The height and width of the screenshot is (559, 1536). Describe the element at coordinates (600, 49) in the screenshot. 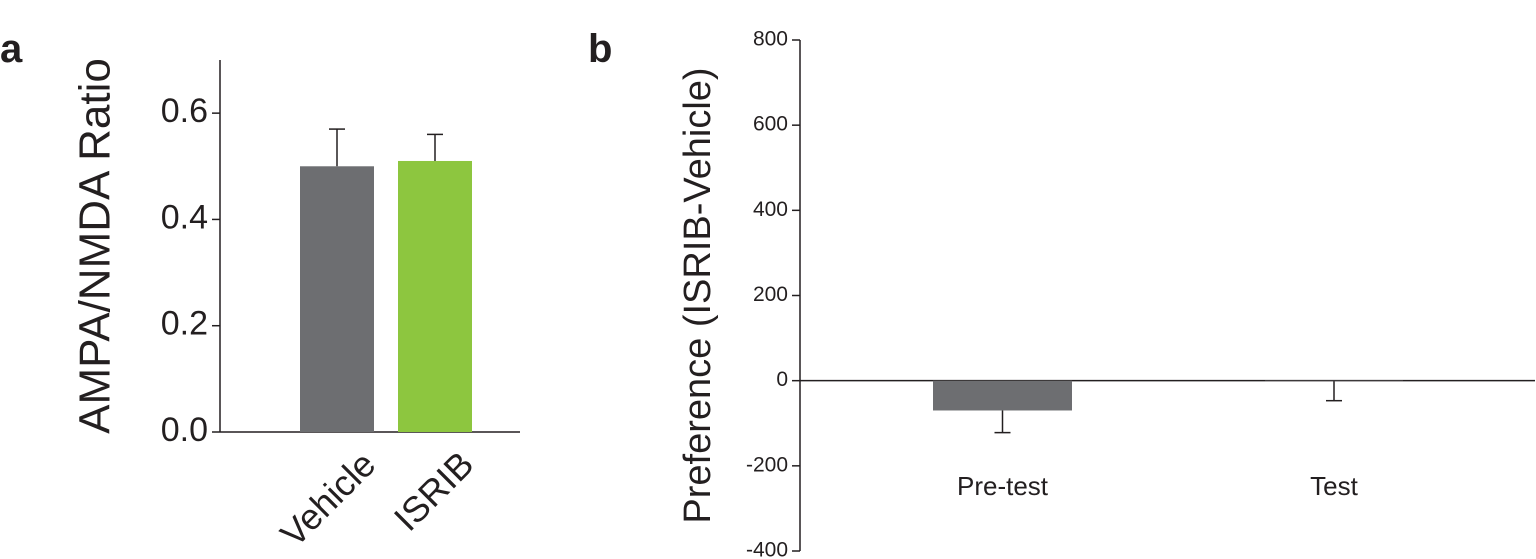

I see `panel-label: b` at that location.